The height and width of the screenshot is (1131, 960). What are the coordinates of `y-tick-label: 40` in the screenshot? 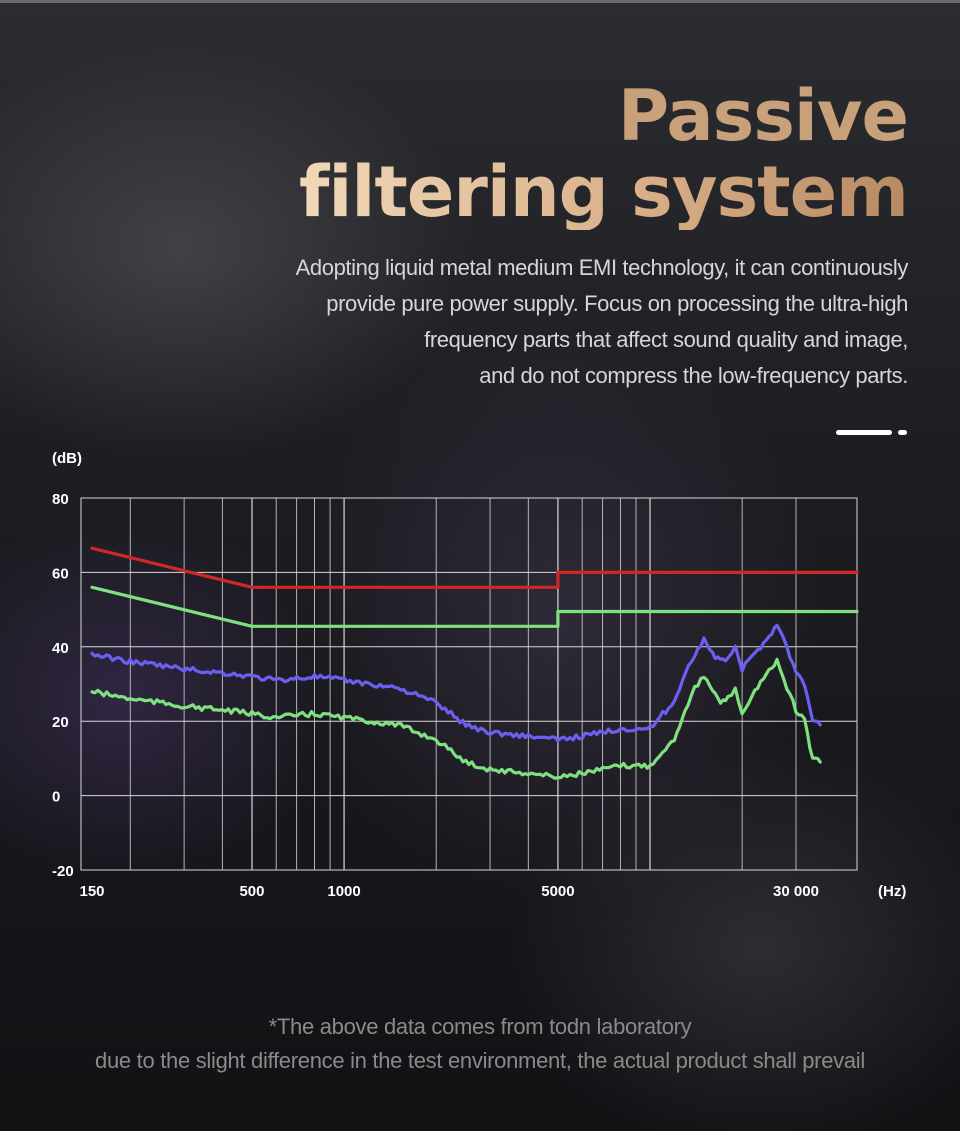 It's located at (60, 648).